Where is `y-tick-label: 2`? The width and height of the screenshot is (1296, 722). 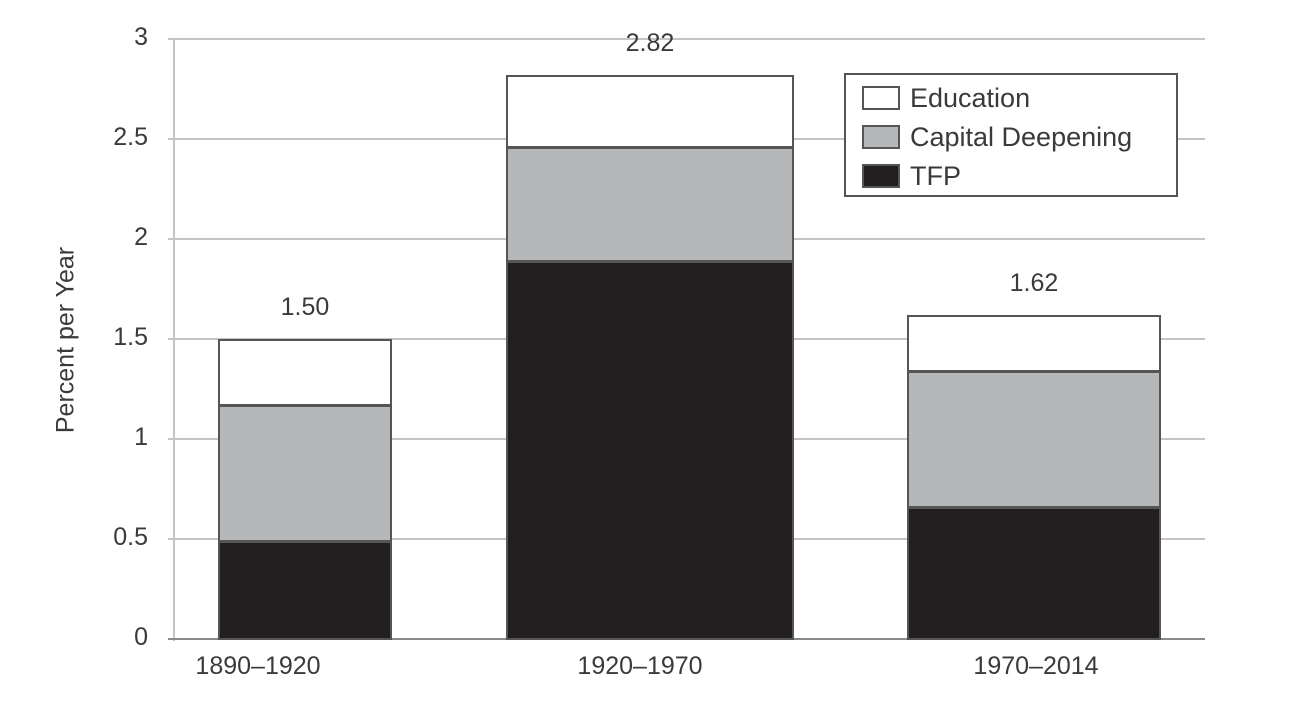
y-tick-label: 2 is located at coordinates (141, 237).